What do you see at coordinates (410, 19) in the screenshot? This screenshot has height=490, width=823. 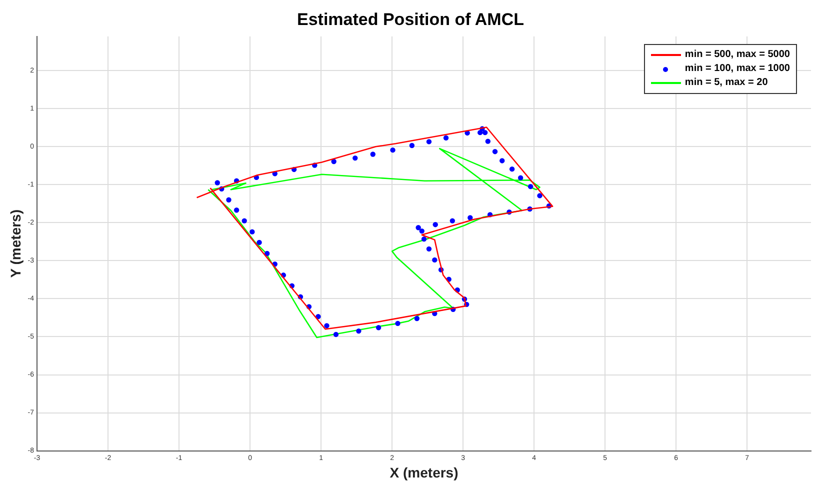 I see `chart-title: Estimated Position of AMCL` at bounding box center [410, 19].